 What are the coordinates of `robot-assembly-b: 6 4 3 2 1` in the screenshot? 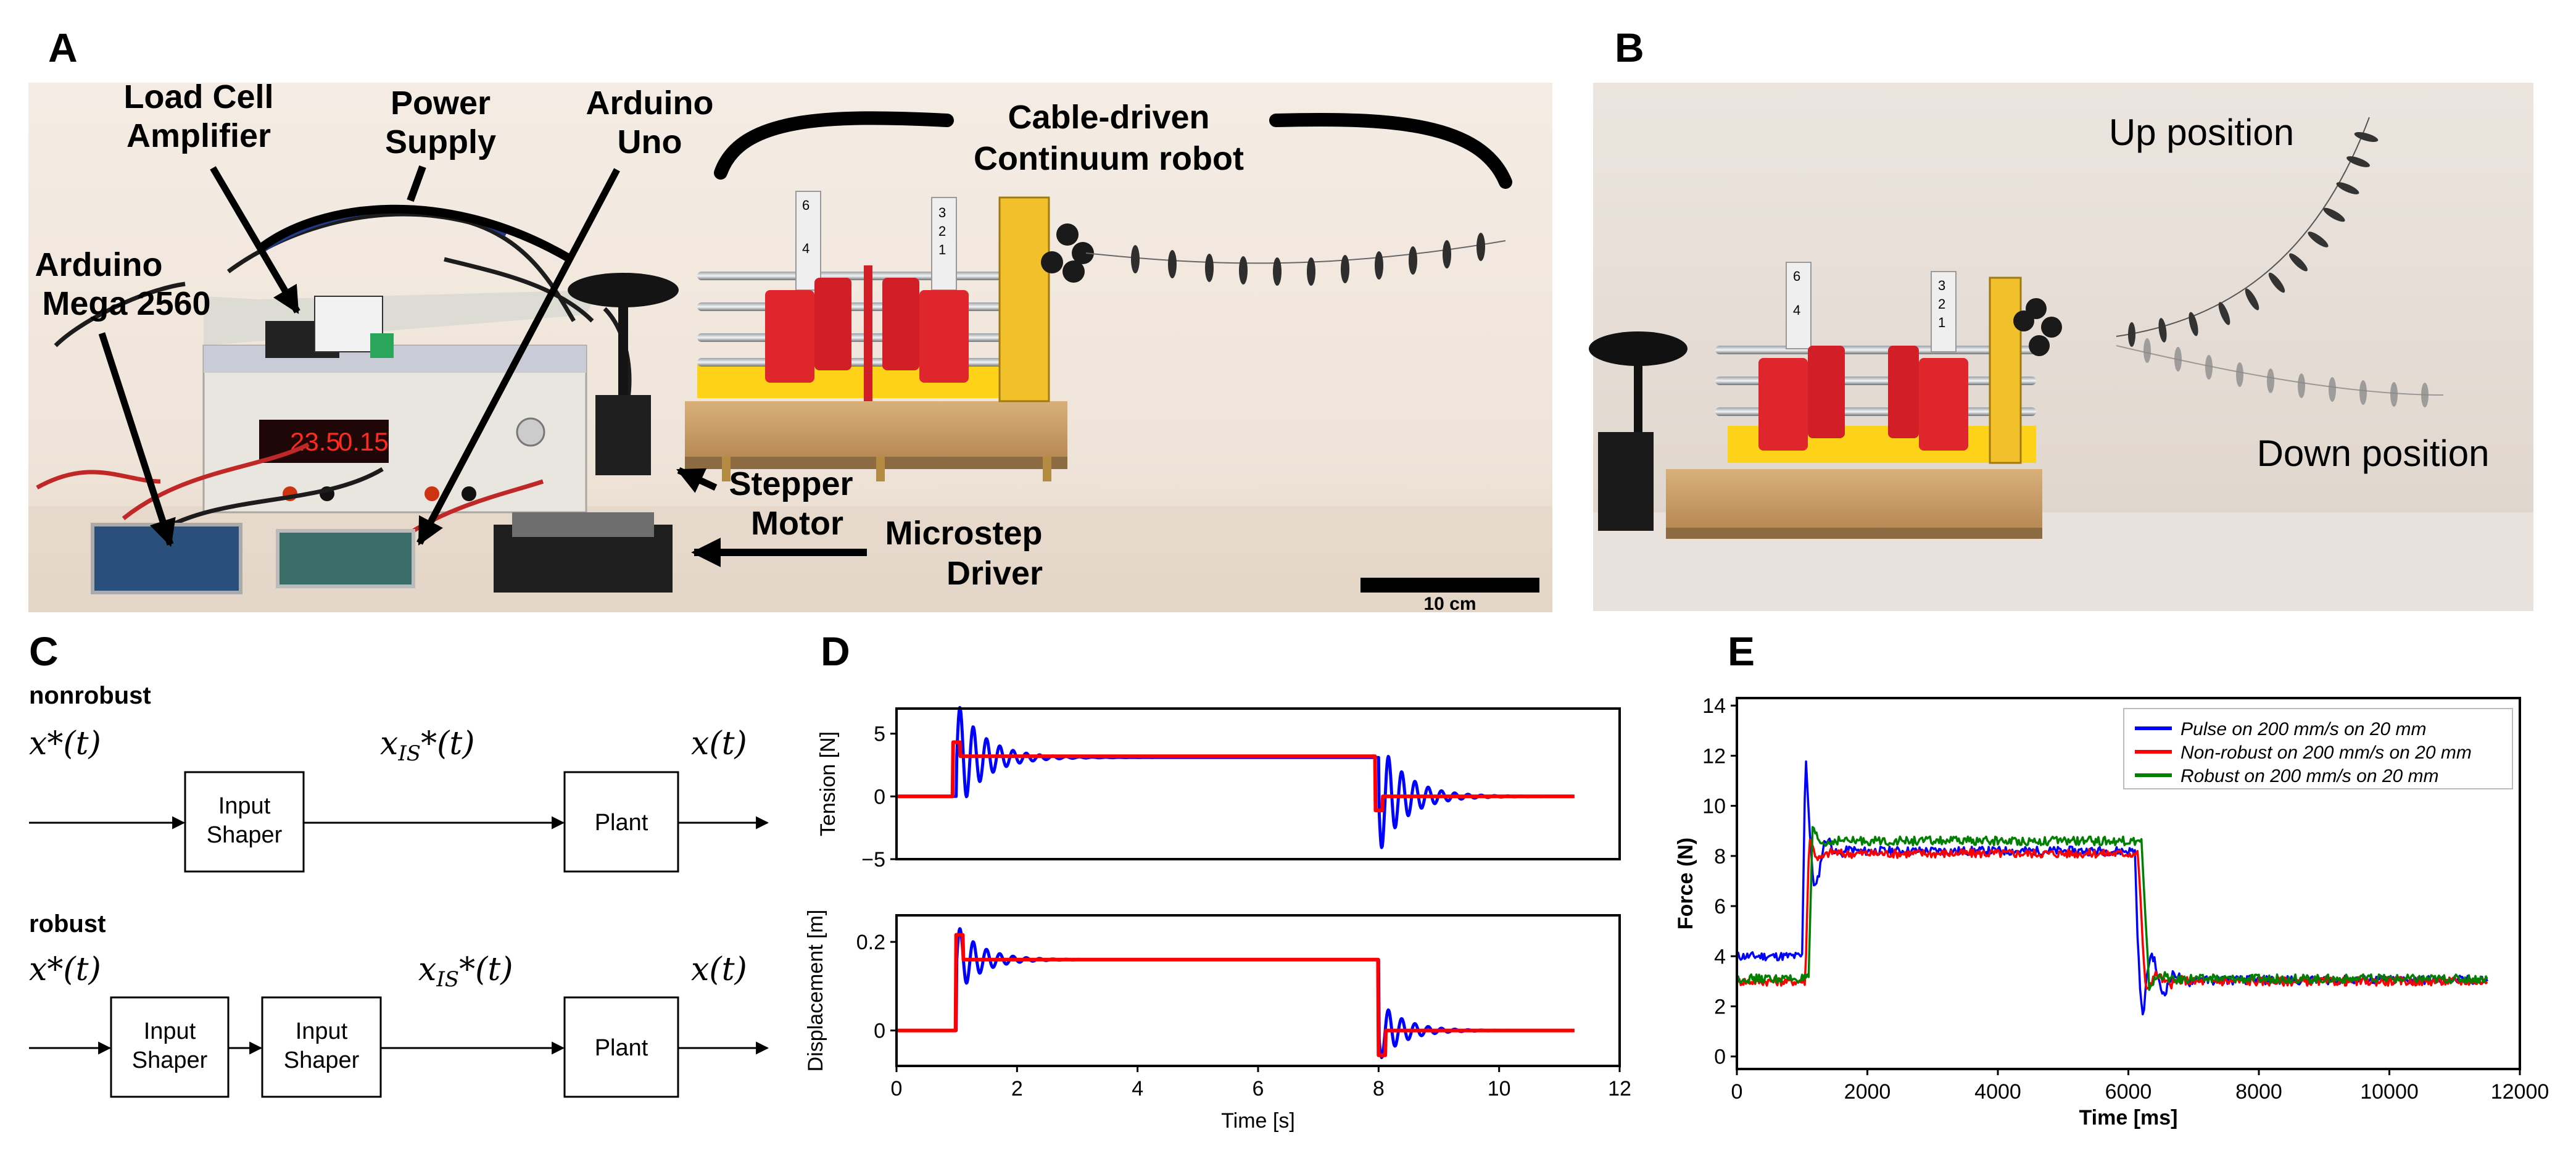 It's located at (1825, 400).